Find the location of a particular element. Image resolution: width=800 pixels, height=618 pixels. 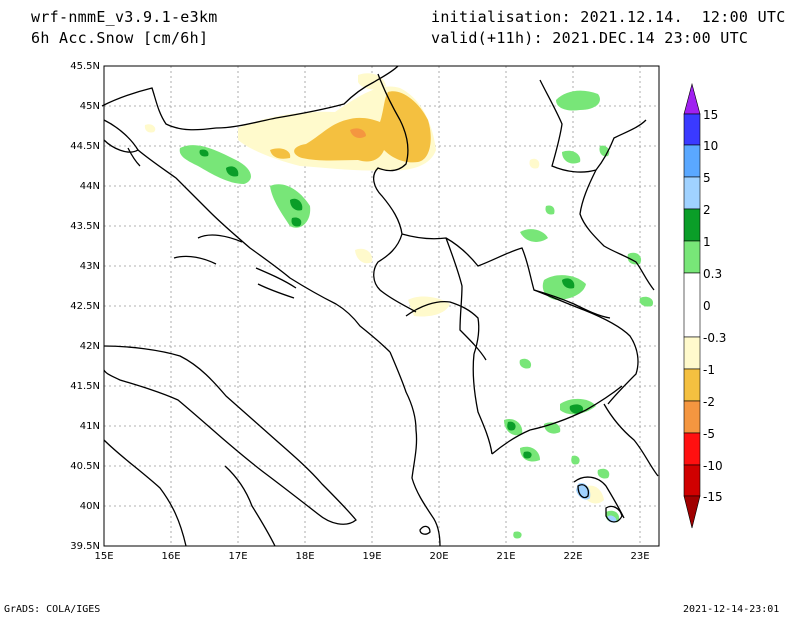

colorbar is located at coordinates (692, 305).